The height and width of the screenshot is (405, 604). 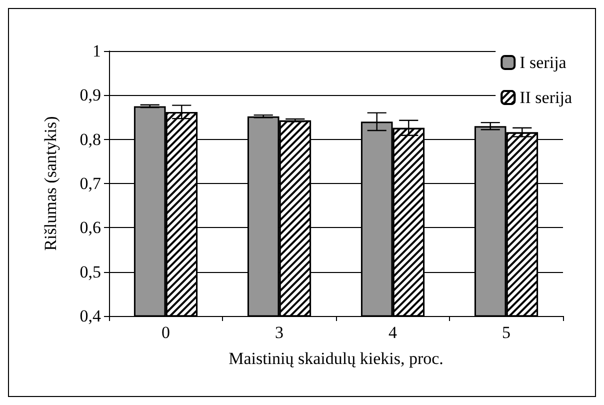 I want to click on y-tick-label: 0,8, so click(x=90, y=139).